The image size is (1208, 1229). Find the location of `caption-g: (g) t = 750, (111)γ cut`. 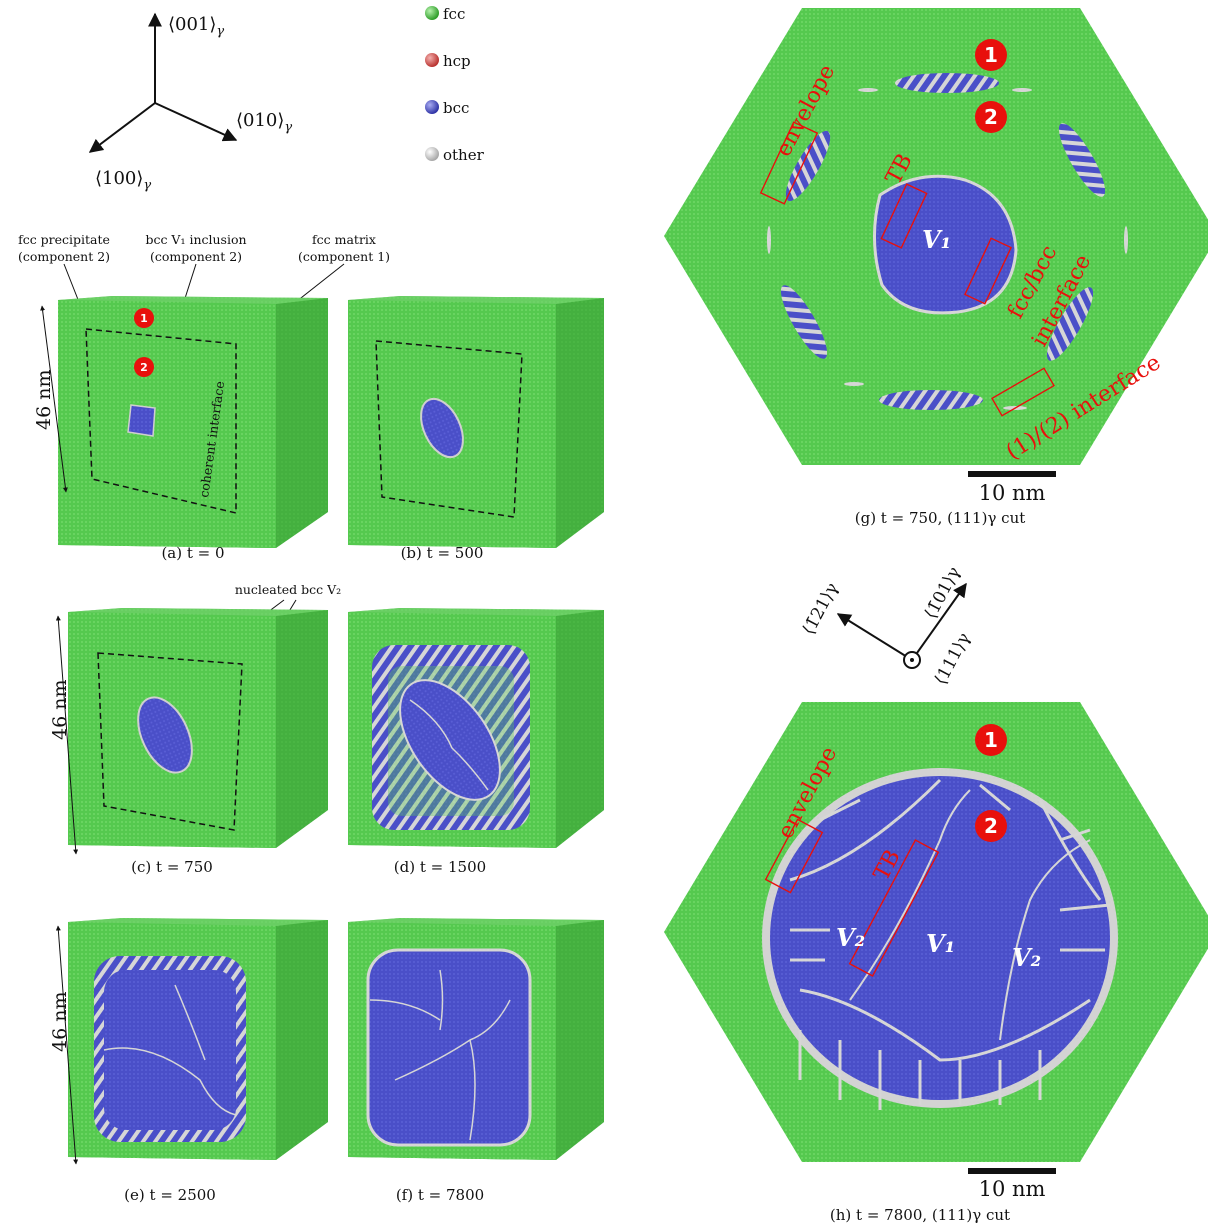

caption-g: (g) t = 750, (111)γ cut is located at coordinates (940, 518).